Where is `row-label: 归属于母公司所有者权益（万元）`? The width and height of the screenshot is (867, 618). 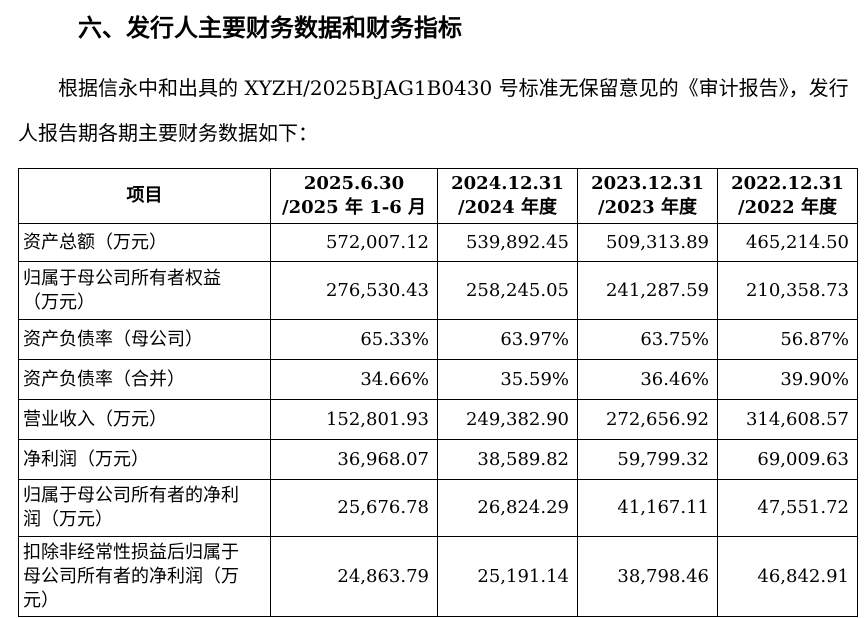 row-label: 归属于母公司所有者权益（万元） is located at coordinates (144, 290).